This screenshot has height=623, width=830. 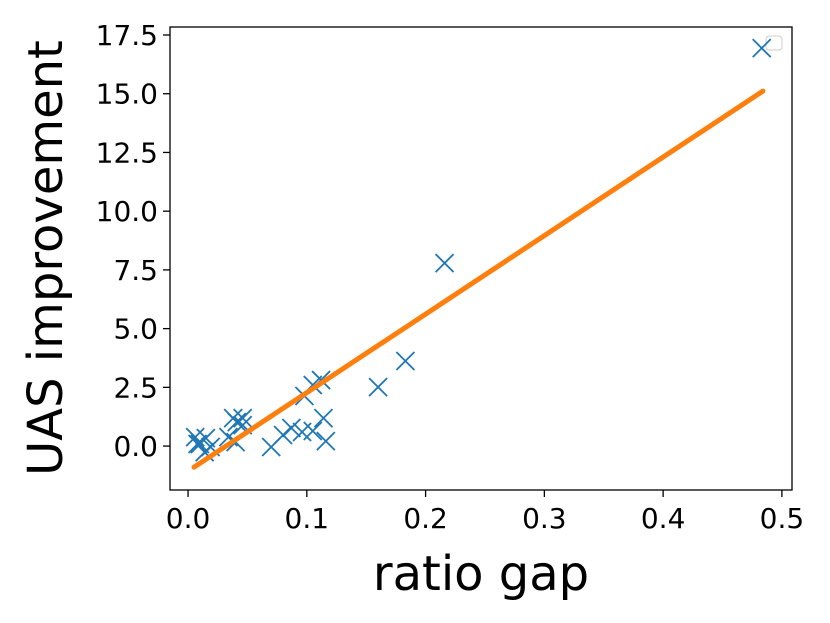 What do you see at coordinates (135, 446) in the screenshot?
I see `y-tick-label: 0.0` at bounding box center [135, 446].